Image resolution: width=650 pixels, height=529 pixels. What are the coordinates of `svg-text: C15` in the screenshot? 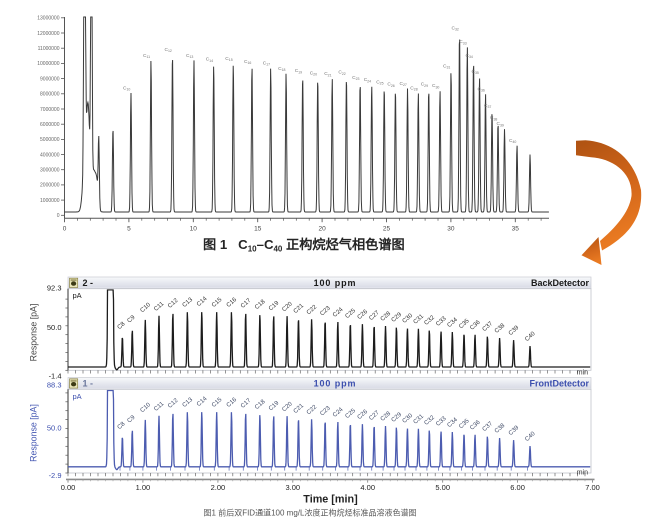 It's located at (228, 59).